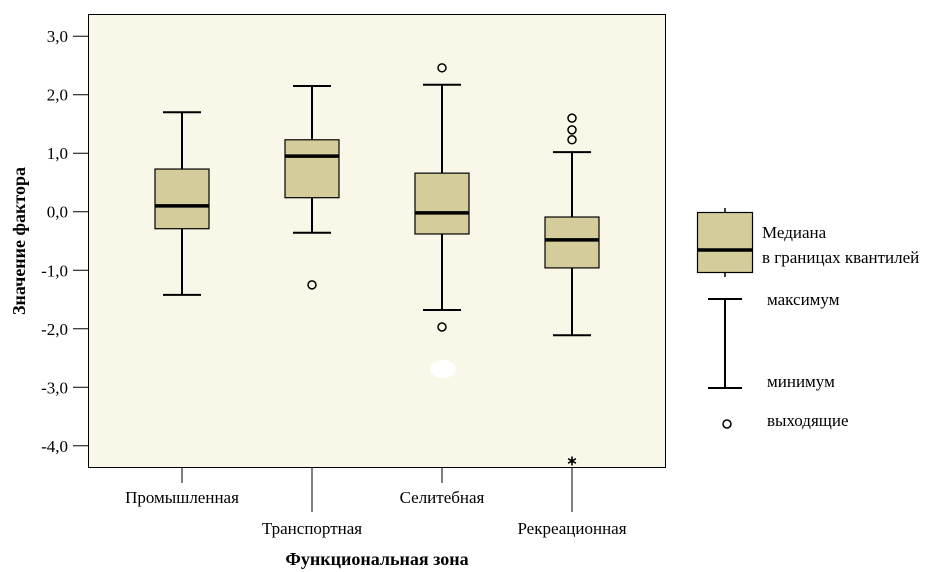  What do you see at coordinates (54, 329) in the screenshot?
I see `y-tick-label: -2,0` at bounding box center [54, 329].